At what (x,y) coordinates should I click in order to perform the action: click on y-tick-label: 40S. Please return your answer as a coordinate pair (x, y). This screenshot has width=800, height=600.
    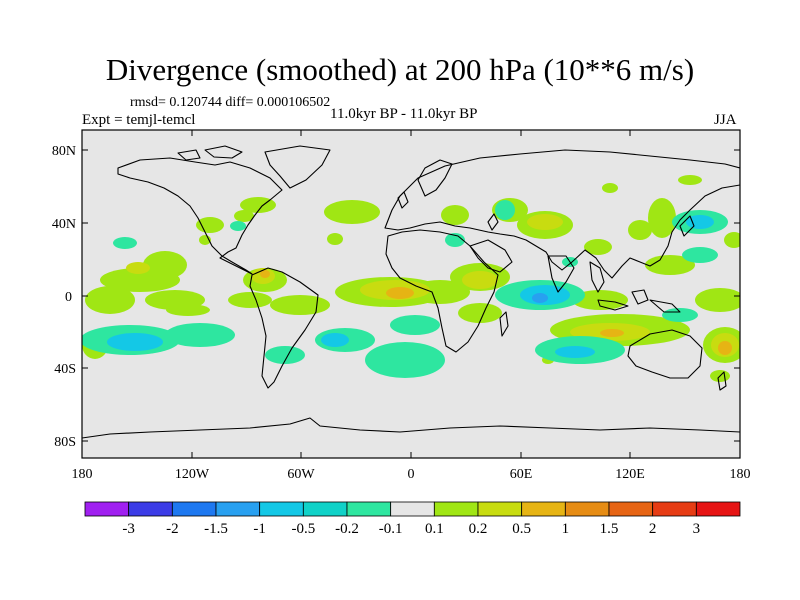
    Looking at the image, I should click on (65, 369).